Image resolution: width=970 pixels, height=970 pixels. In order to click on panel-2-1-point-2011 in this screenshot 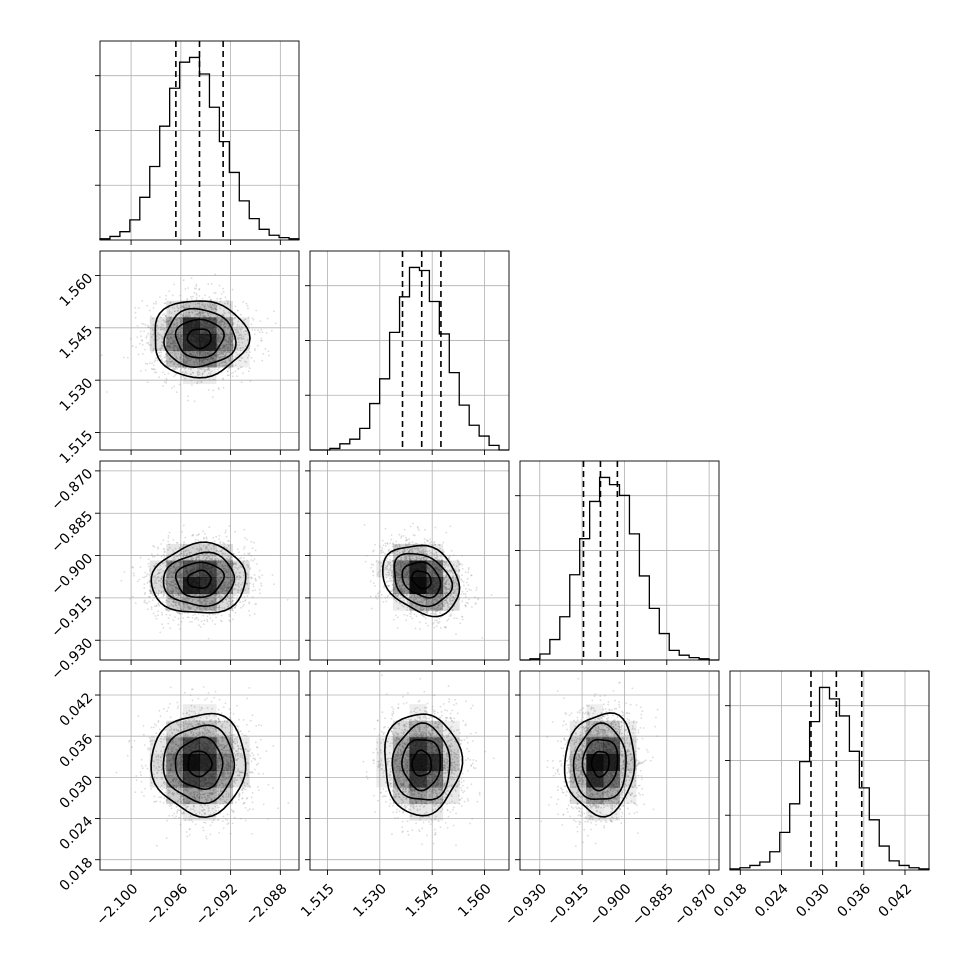, I will do `click(149, 363)`.